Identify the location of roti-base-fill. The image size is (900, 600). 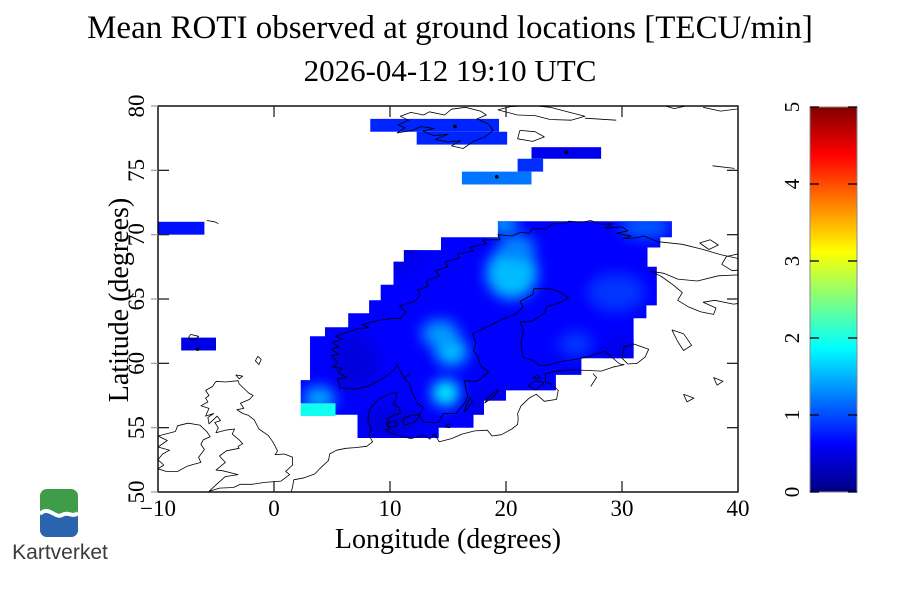
(486, 329).